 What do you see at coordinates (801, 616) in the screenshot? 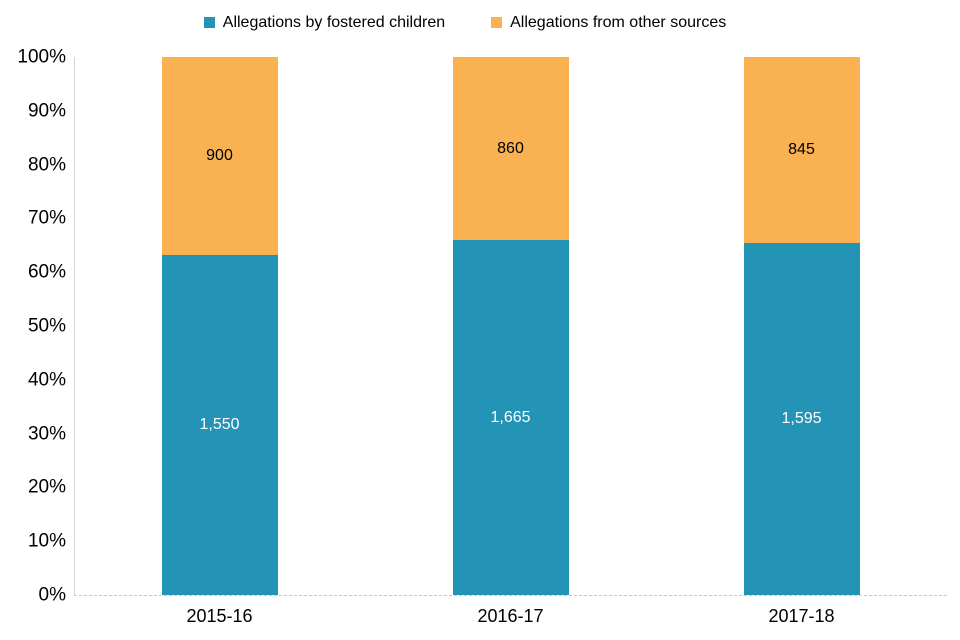
I see `x-axis-tick-label: 2017-18` at bounding box center [801, 616].